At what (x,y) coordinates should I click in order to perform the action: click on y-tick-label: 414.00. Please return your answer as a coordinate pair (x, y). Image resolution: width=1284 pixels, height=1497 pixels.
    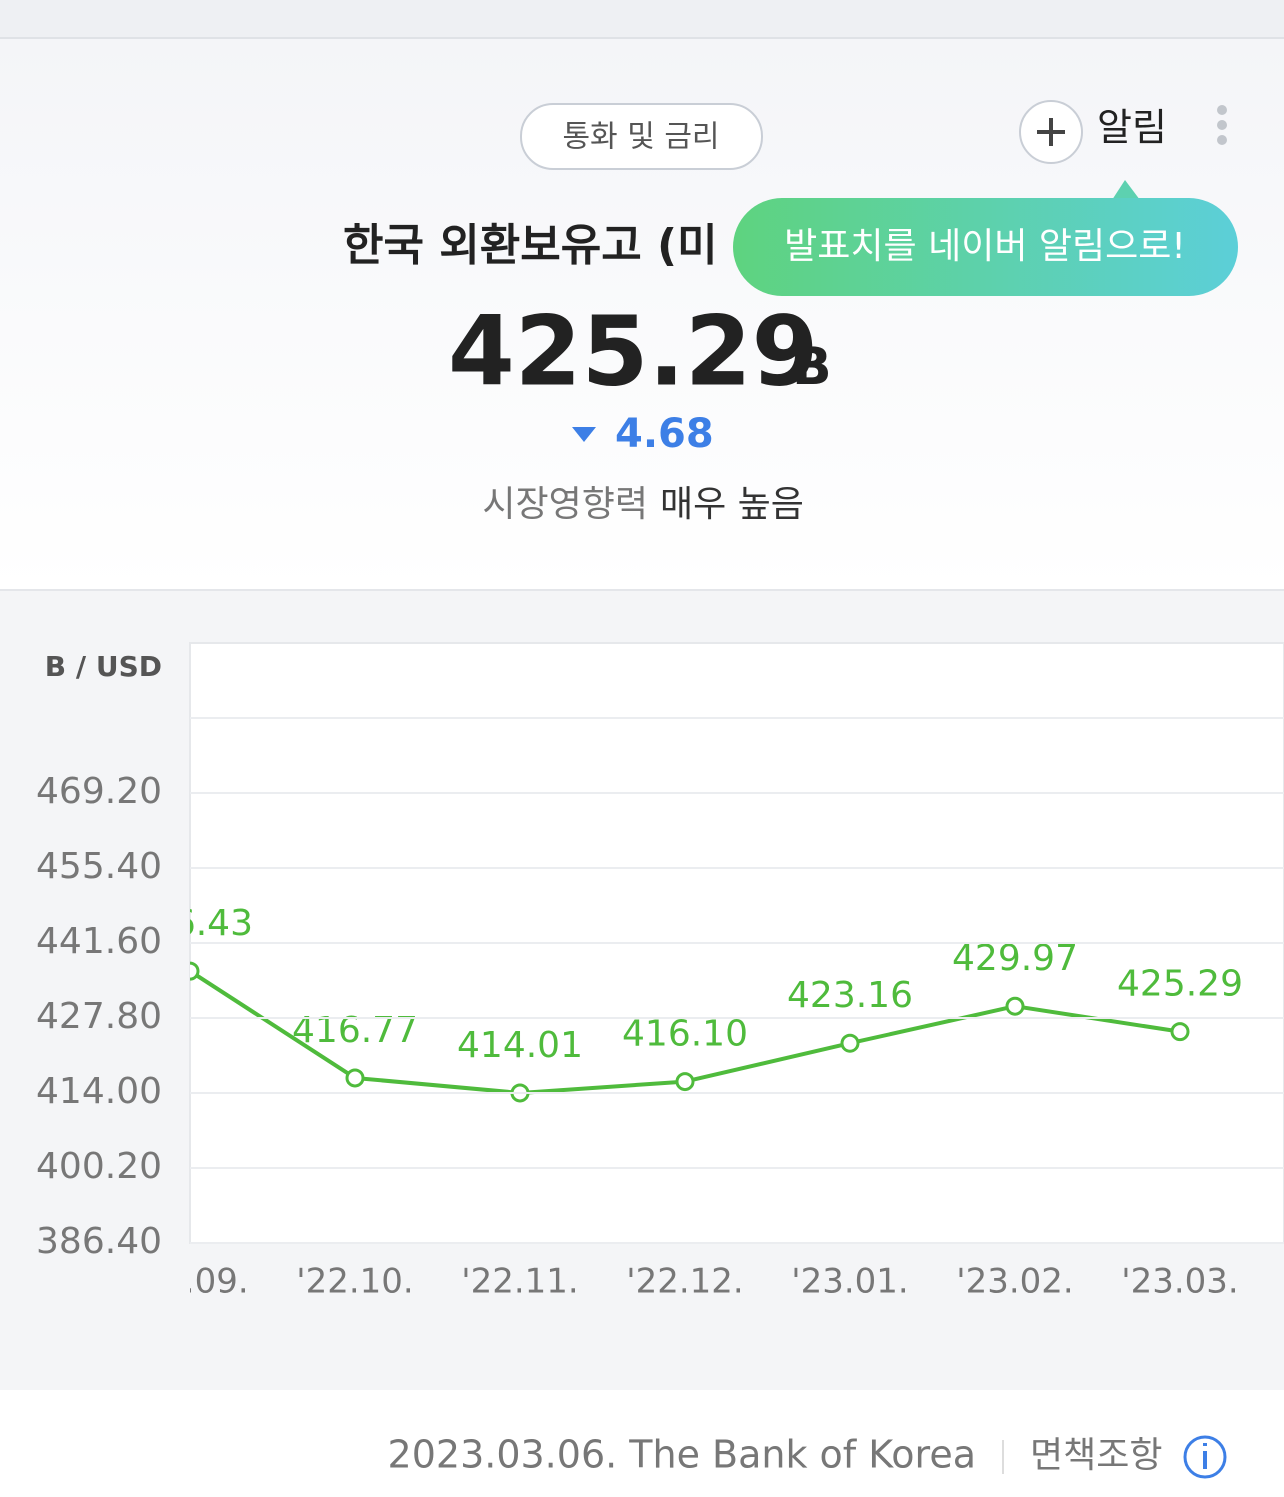
    Looking at the image, I should click on (99, 1091).